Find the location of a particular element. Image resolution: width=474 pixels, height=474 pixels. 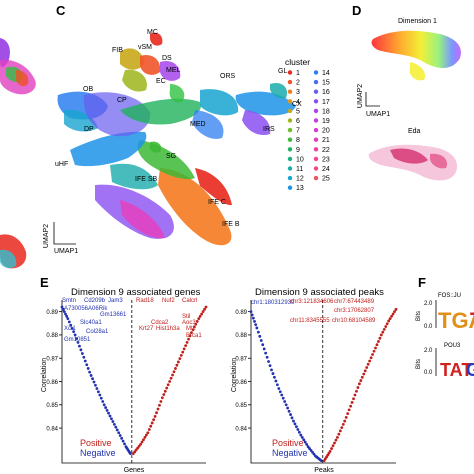

legend-item-label: 17 is located at coordinates (326, 102).